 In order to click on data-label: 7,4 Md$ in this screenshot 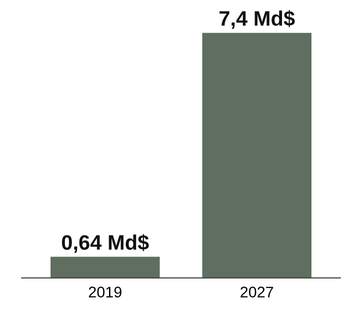, I will do `click(257, 19)`.